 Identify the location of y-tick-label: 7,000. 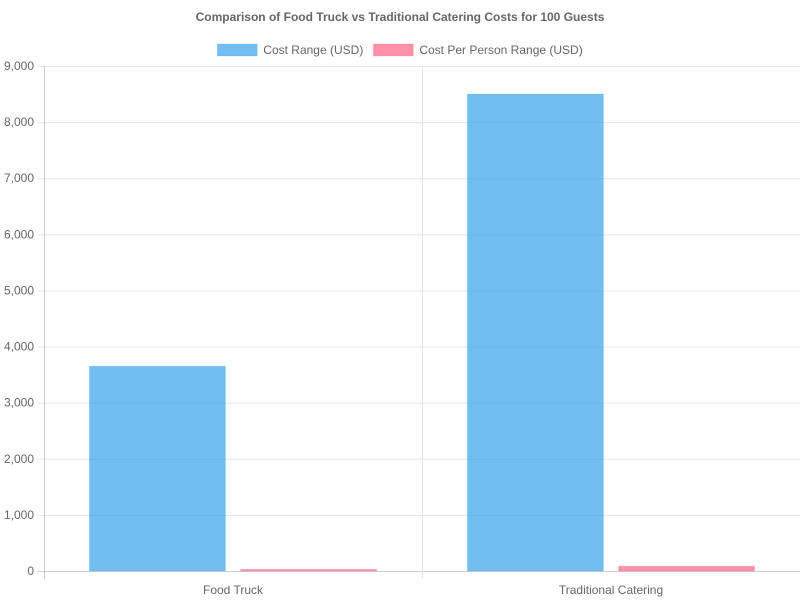
(19, 178).